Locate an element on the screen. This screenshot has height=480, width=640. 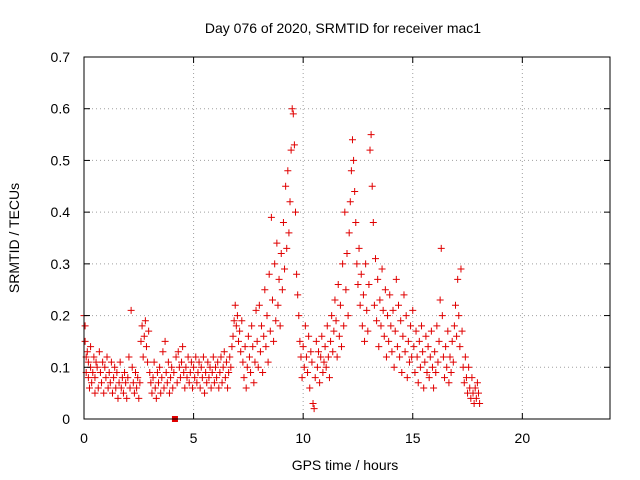
x-axis-label: GPS time / hours is located at coordinates (345, 465).